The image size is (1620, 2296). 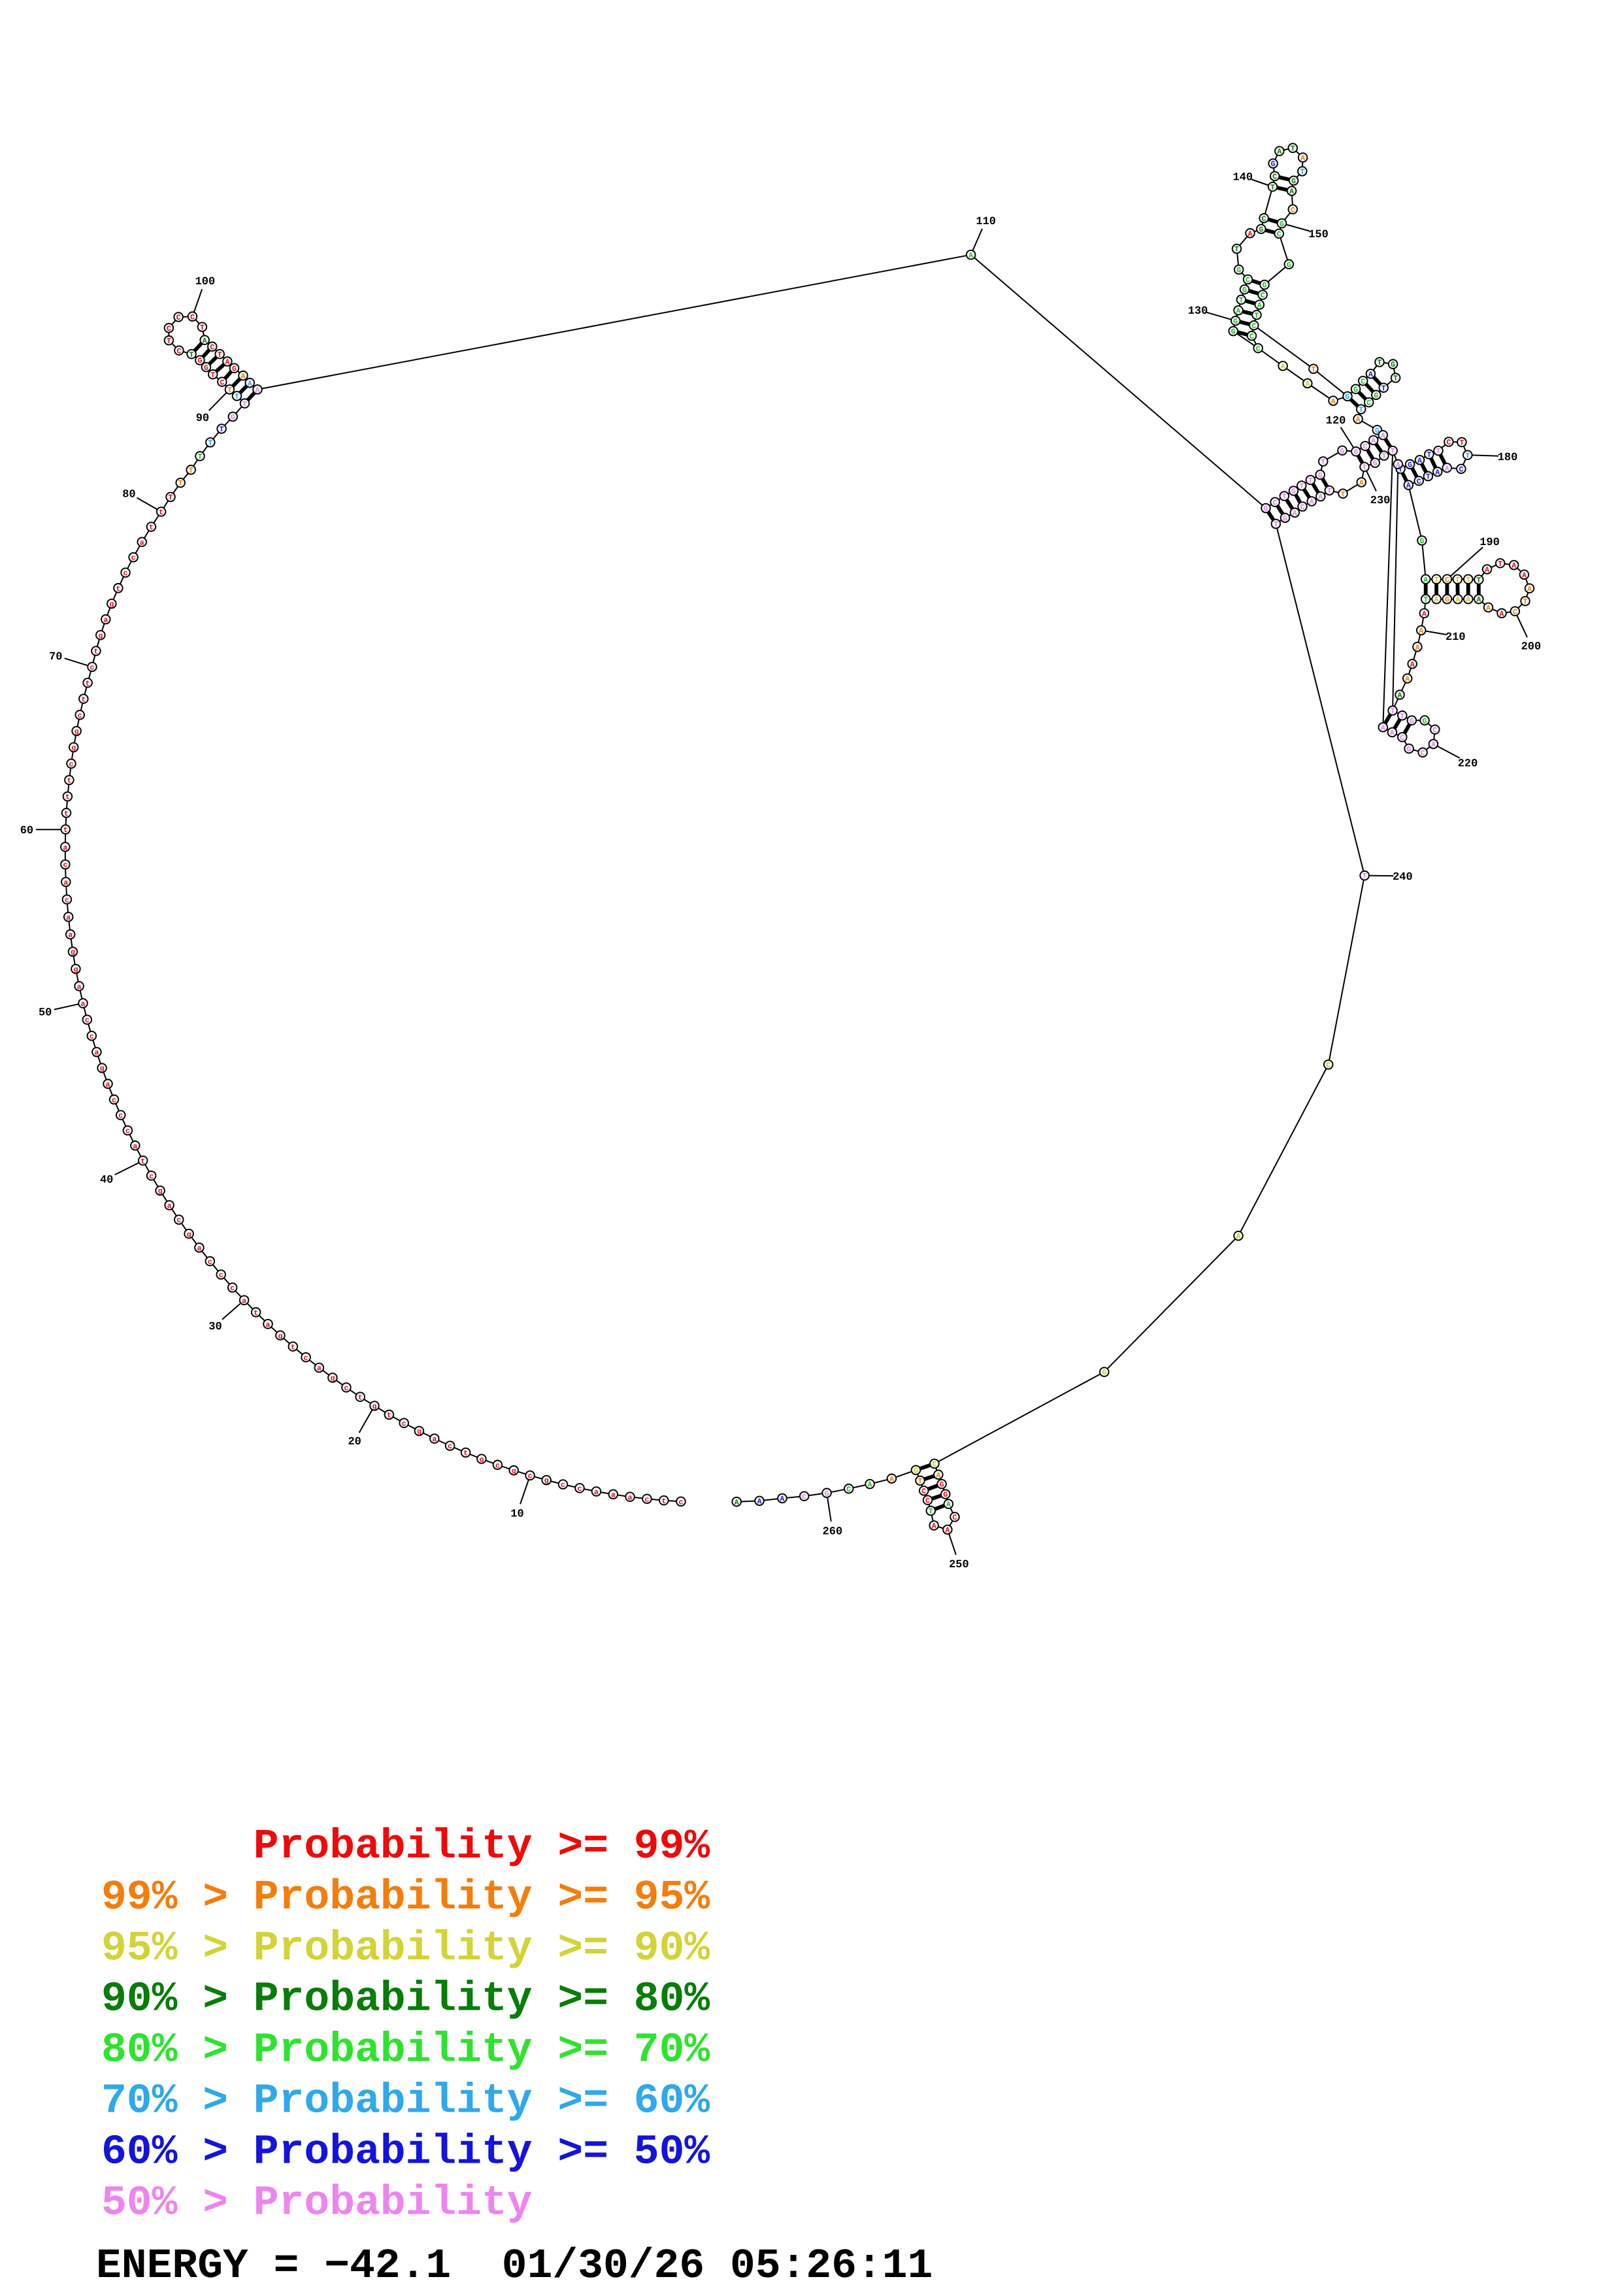 I want to click on svg-text: 180, so click(x=1508, y=458).